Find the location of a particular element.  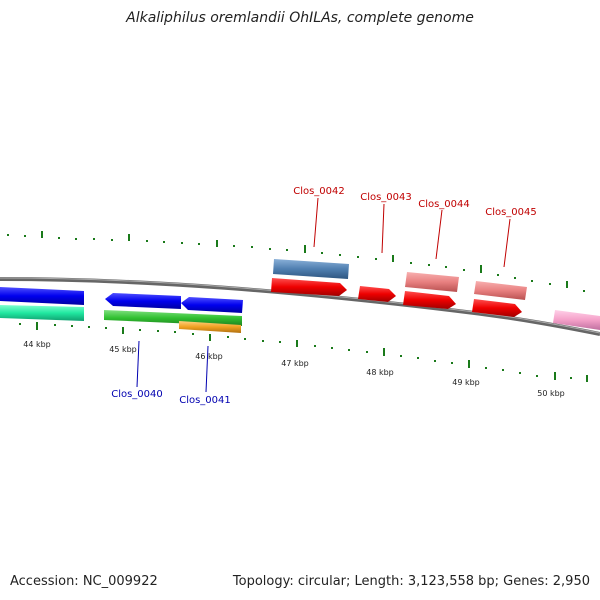

gene-feature-orange is located at coordinates (210, 327).